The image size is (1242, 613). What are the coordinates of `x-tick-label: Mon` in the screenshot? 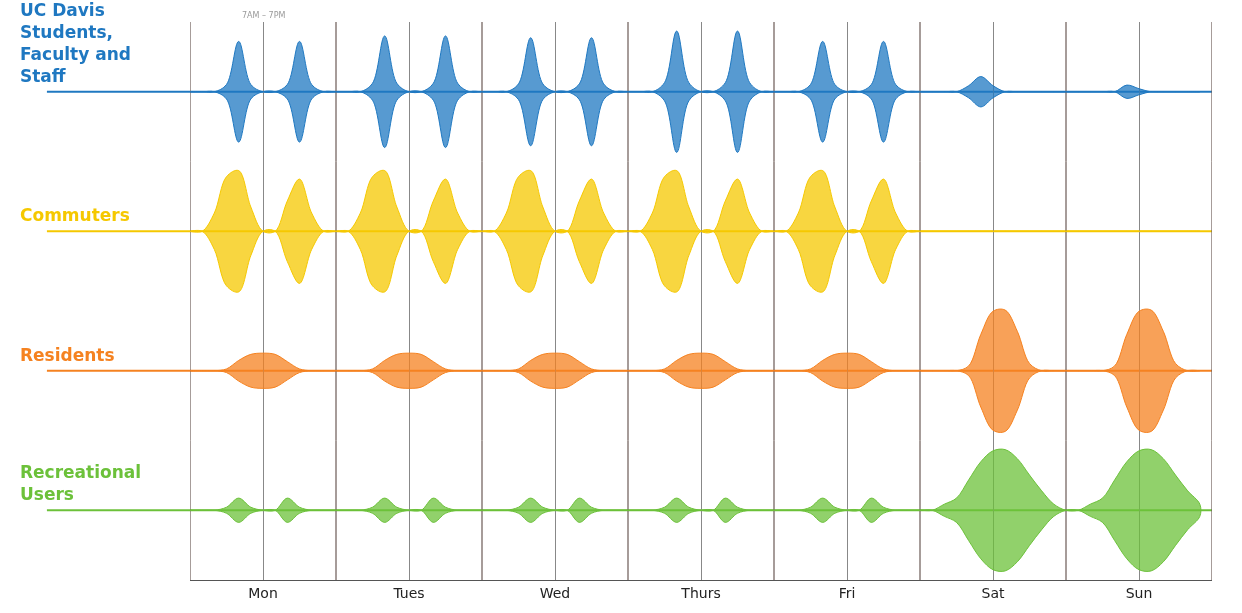 It's located at (263, 592).